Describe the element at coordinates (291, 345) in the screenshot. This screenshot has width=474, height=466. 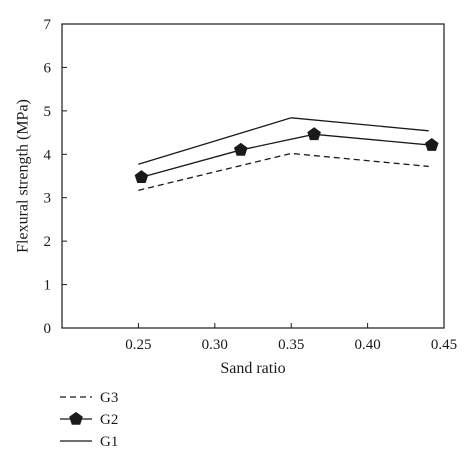
I see `x-tick-label: 0.35` at that location.